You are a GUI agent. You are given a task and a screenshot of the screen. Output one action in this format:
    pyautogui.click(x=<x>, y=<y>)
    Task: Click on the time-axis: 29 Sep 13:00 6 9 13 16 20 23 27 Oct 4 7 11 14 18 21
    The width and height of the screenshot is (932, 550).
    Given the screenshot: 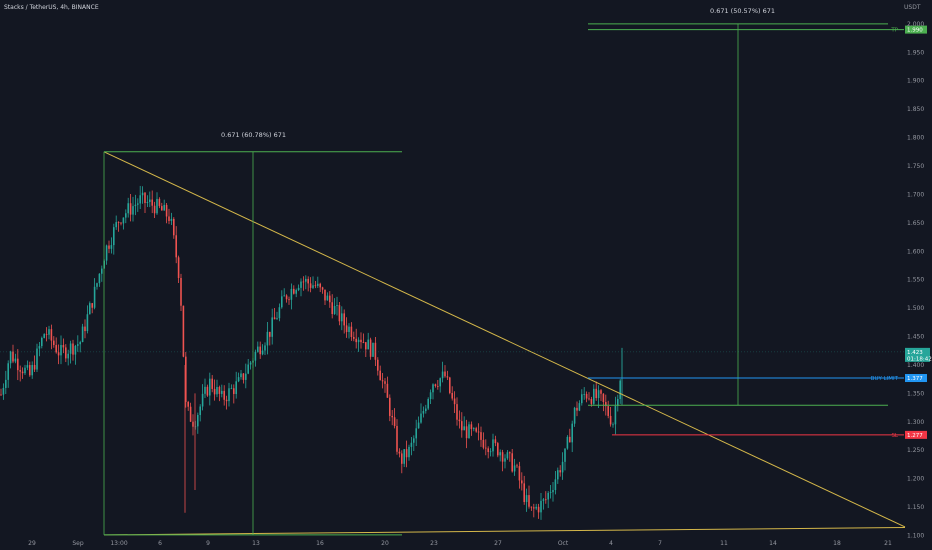 What is the action you would take?
    pyautogui.click(x=460, y=543)
    